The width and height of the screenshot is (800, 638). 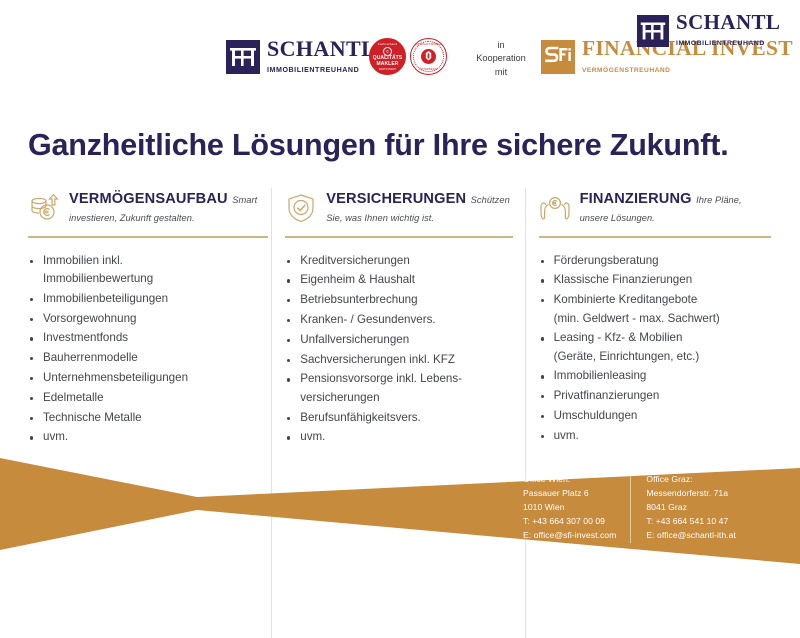 I want to click on list-item: Kreditversicherungen, so click(x=404, y=261).